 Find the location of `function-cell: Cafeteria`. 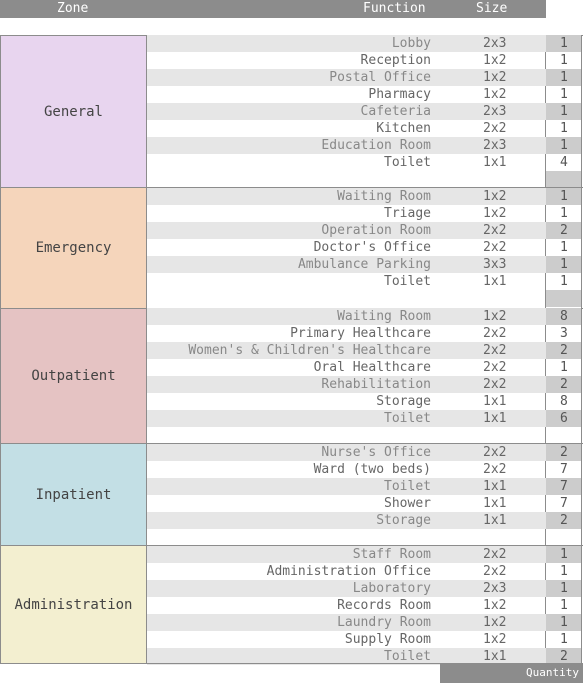

function-cell: Cafeteria is located at coordinates (395, 111).